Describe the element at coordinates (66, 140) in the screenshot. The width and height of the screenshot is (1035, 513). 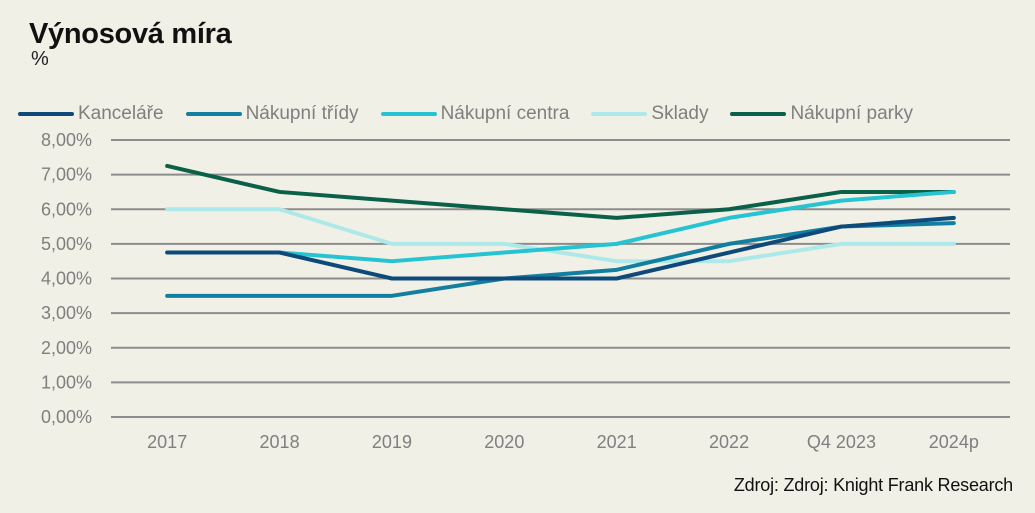
I see `y-tick-label: 8,00%` at that location.